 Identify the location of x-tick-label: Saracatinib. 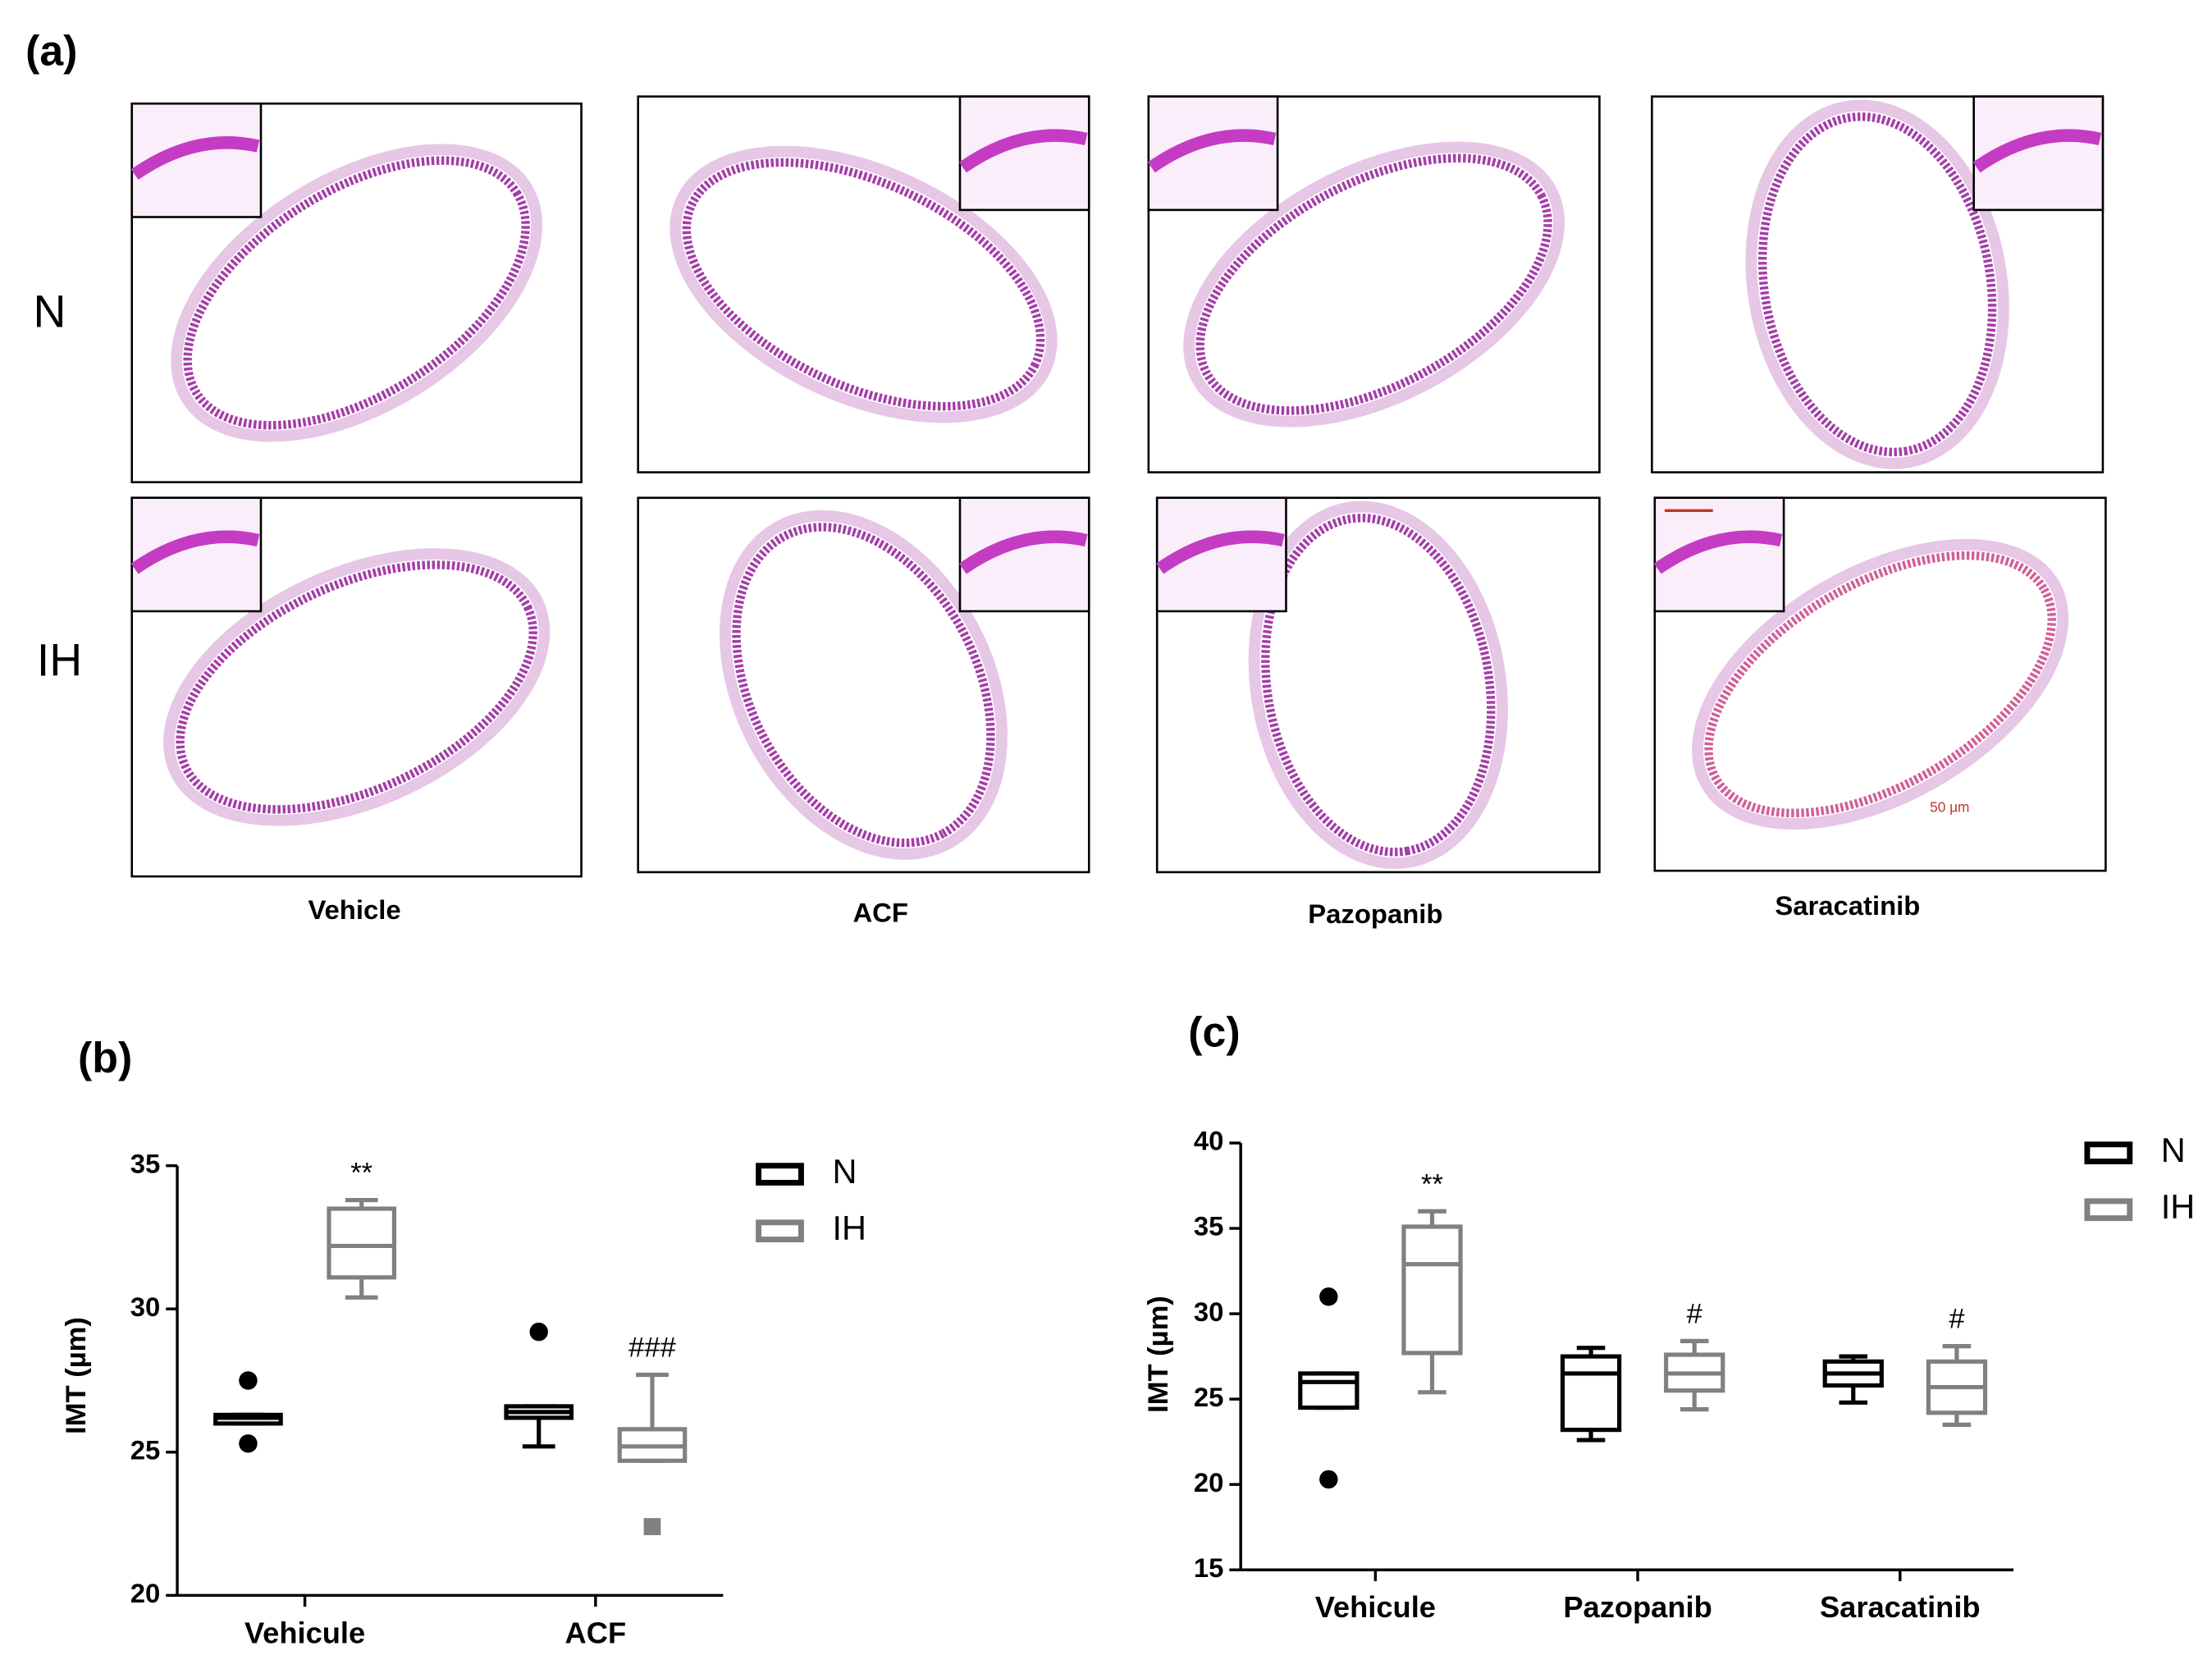
(1900, 1607).